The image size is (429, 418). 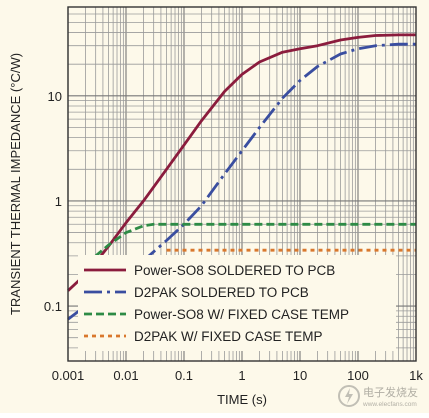 I want to click on y-axis-label: TRANSIENT THERMAL IMPEDANCE (°C/W), so click(x=15, y=184).